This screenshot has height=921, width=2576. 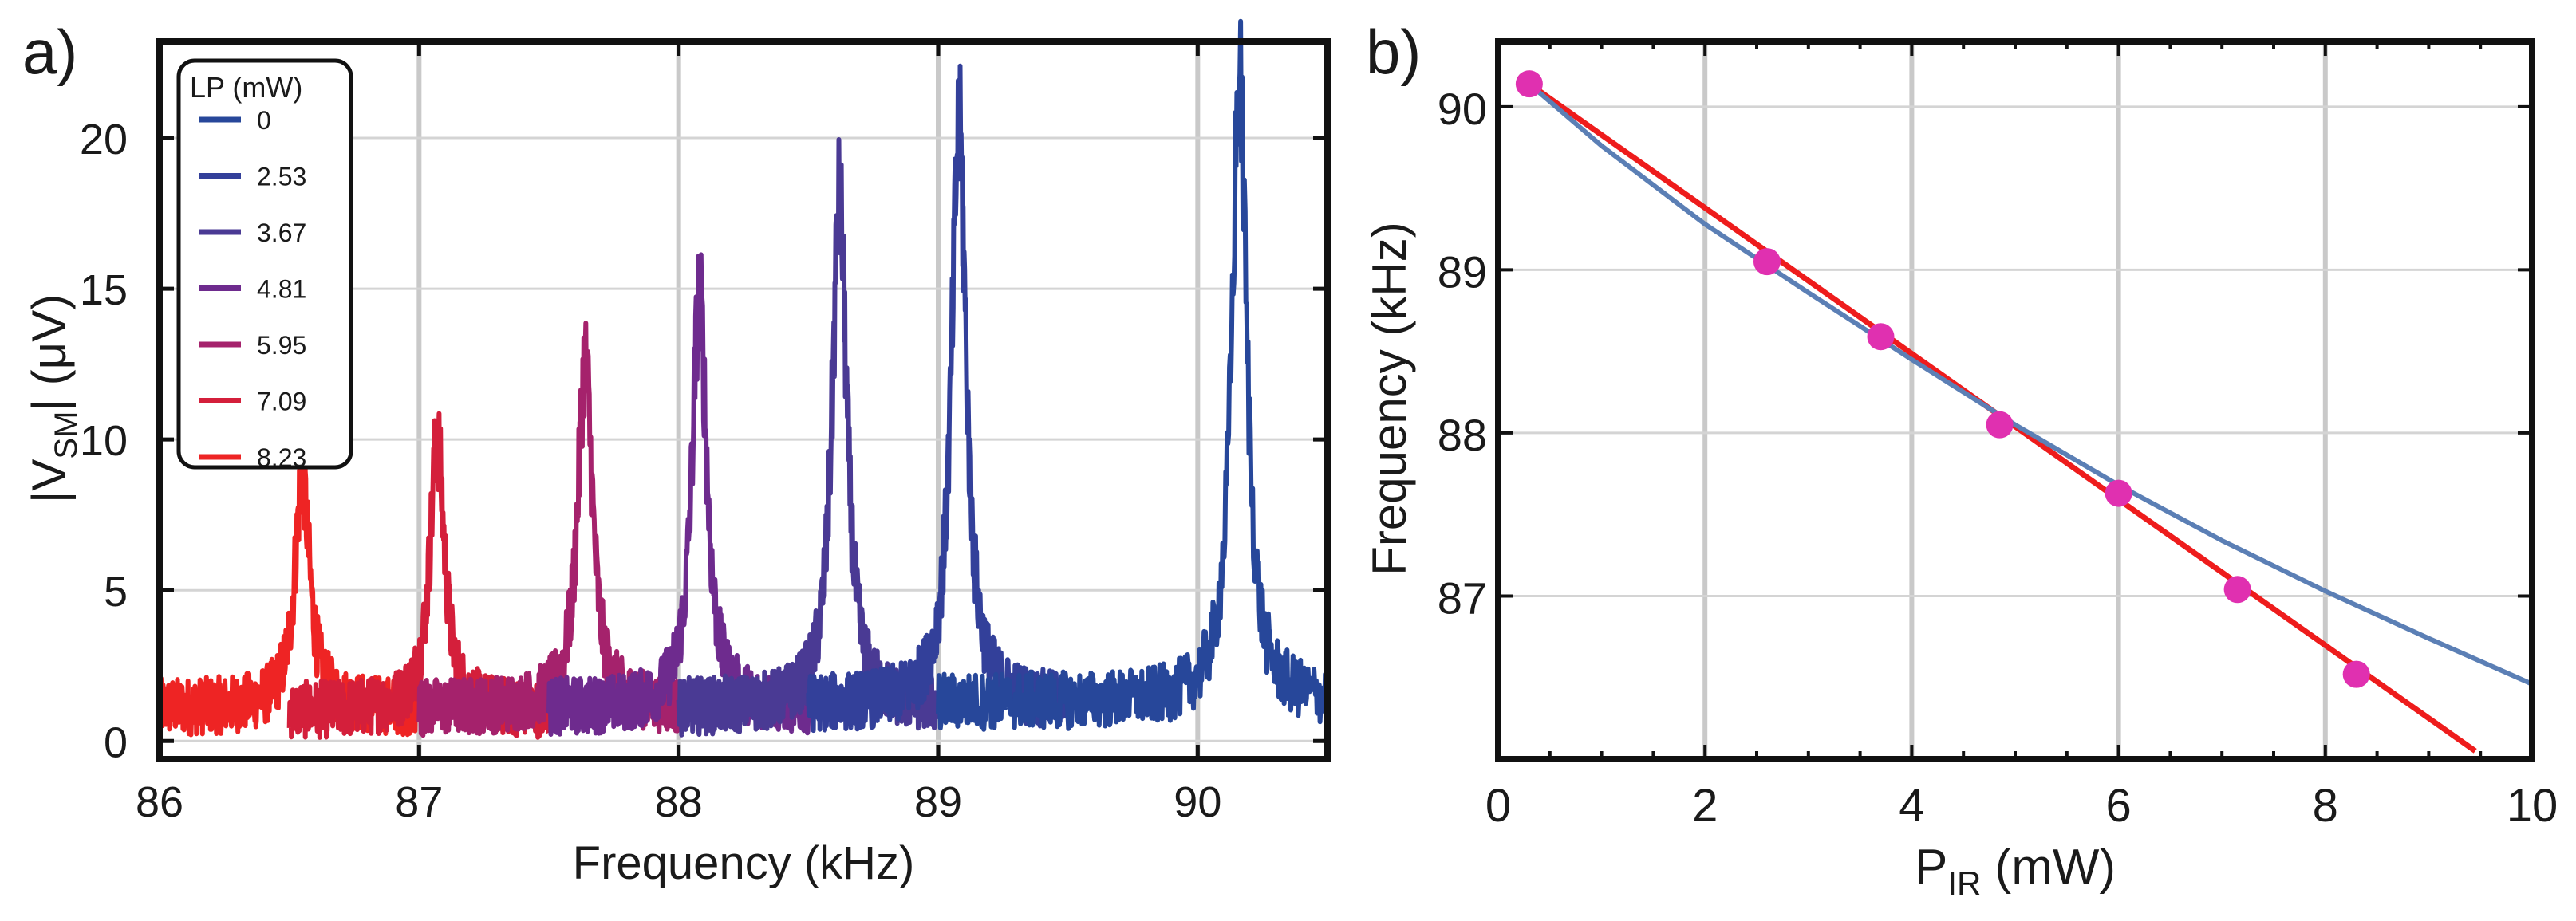 What do you see at coordinates (1705, 806) in the screenshot?
I see `panel-b-x-tick-label: 2` at bounding box center [1705, 806].